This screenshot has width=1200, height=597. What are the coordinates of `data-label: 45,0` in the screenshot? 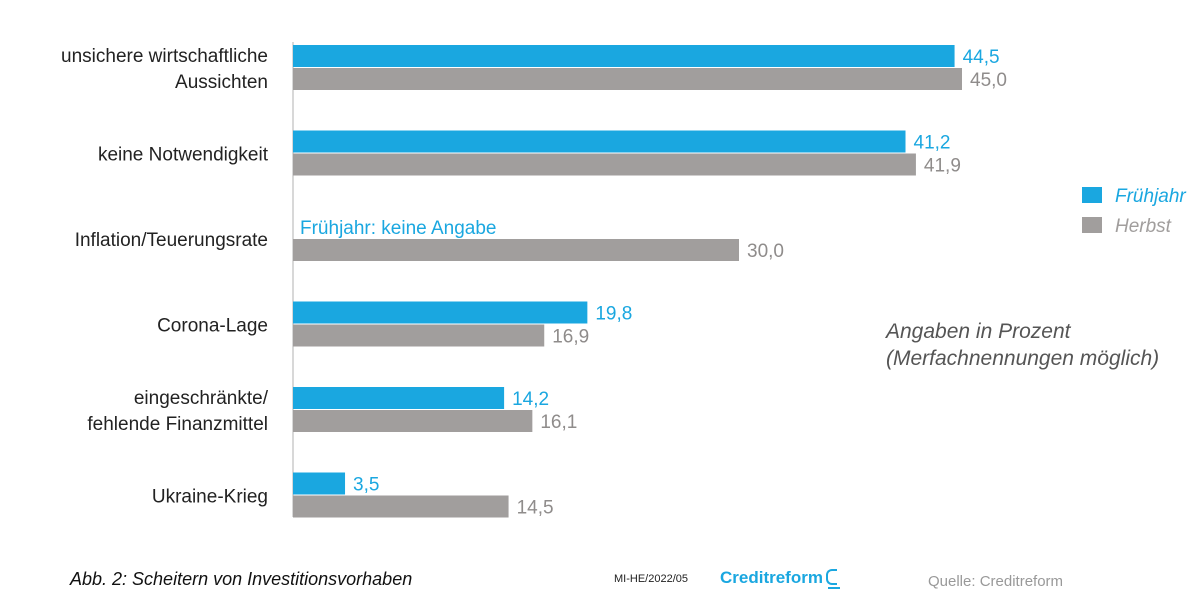 It's located at (988, 80).